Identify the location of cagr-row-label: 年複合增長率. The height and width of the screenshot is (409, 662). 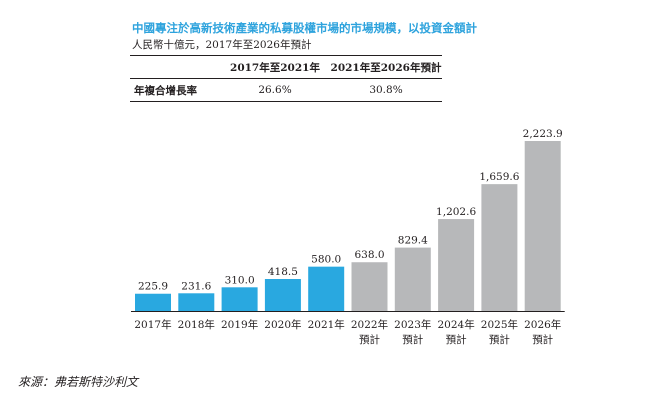
(165, 90).